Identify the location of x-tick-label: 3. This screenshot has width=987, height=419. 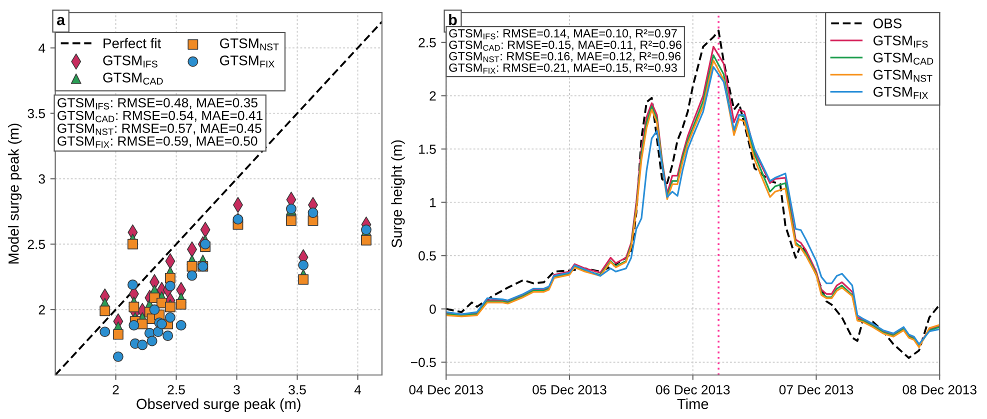
(237, 389).